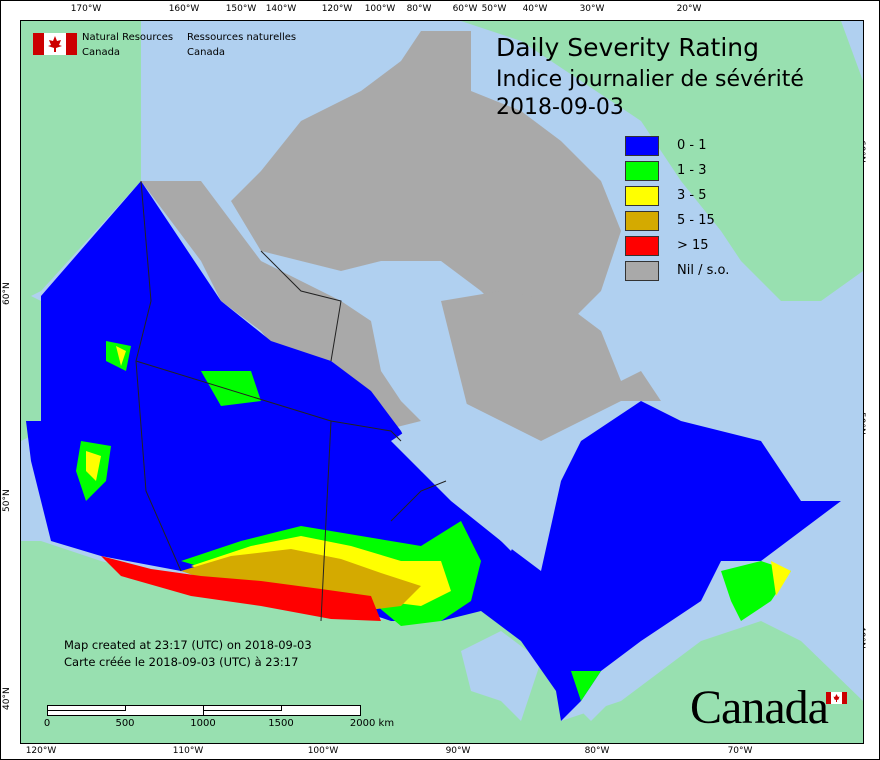 This screenshot has width=880, height=760. What do you see at coordinates (597, 751) in the screenshot?
I see `bottom-tick-label: 80°W` at bounding box center [597, 751].